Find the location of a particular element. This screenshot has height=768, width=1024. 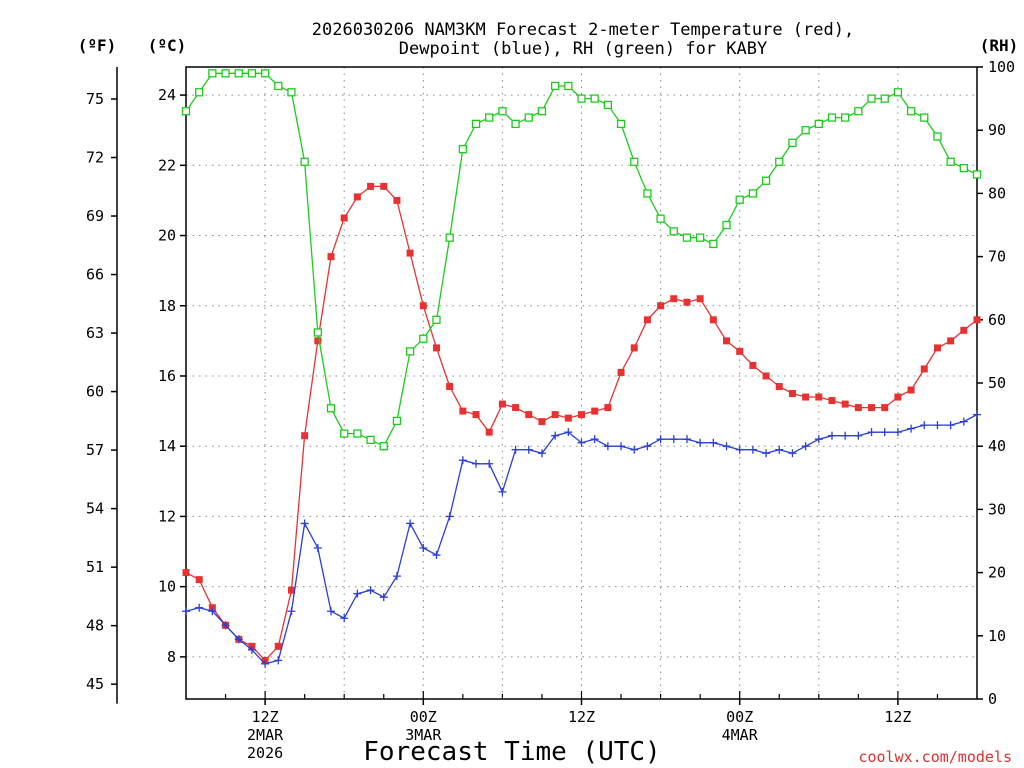

rh-tick-label: 50 is located at coordinates (997, 383).